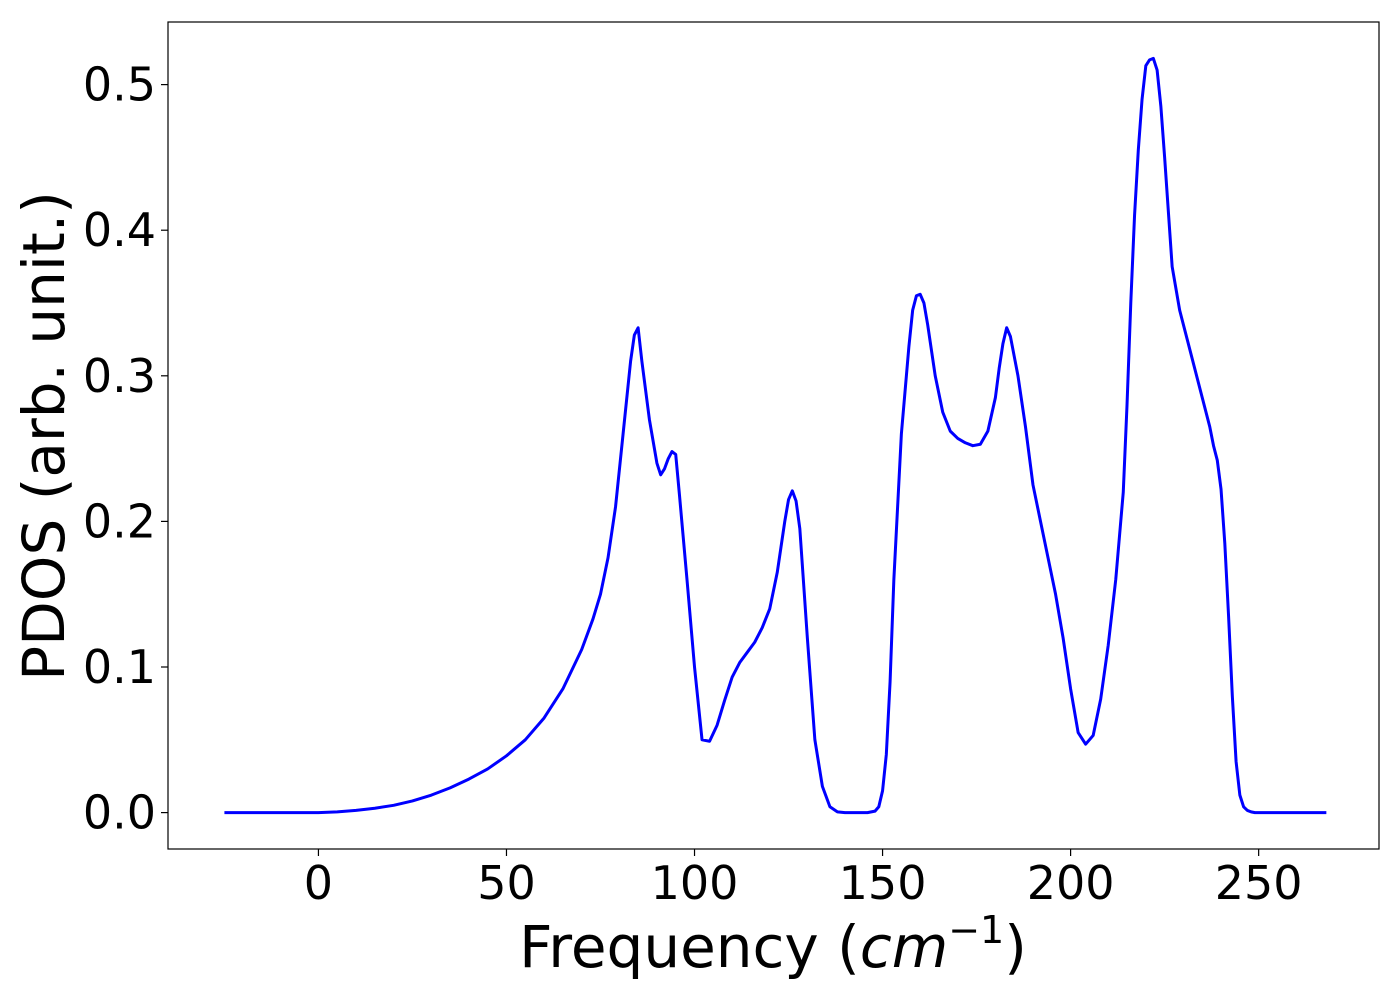  I want to click on y-tick-label: 0.2, so click(119, 521).